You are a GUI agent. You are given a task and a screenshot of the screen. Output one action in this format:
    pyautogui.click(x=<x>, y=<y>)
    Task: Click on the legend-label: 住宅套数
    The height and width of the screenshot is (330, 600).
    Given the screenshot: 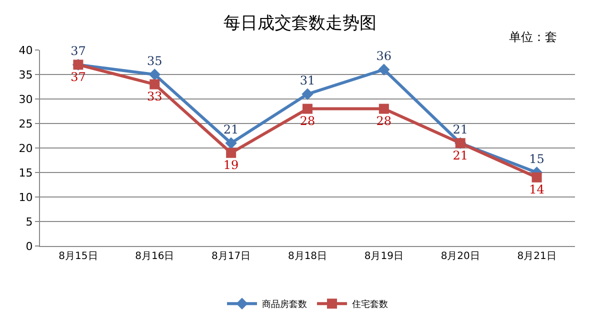 What is the action you would take?
    pyautogui.click(x=370, y=304)
    